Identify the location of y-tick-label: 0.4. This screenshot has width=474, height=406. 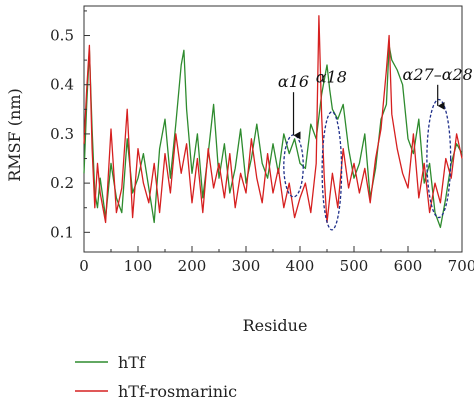
(62, 85).